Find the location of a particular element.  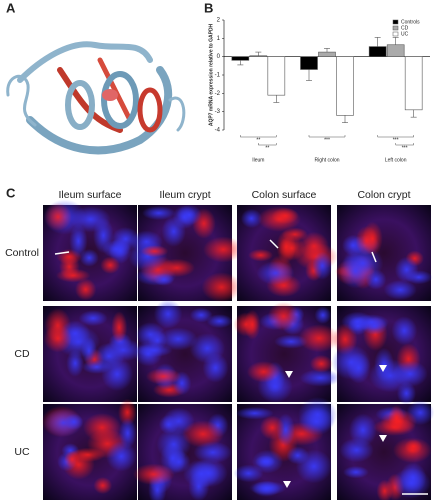

column-header: Colon crypt is located at coordinates (383, 195).